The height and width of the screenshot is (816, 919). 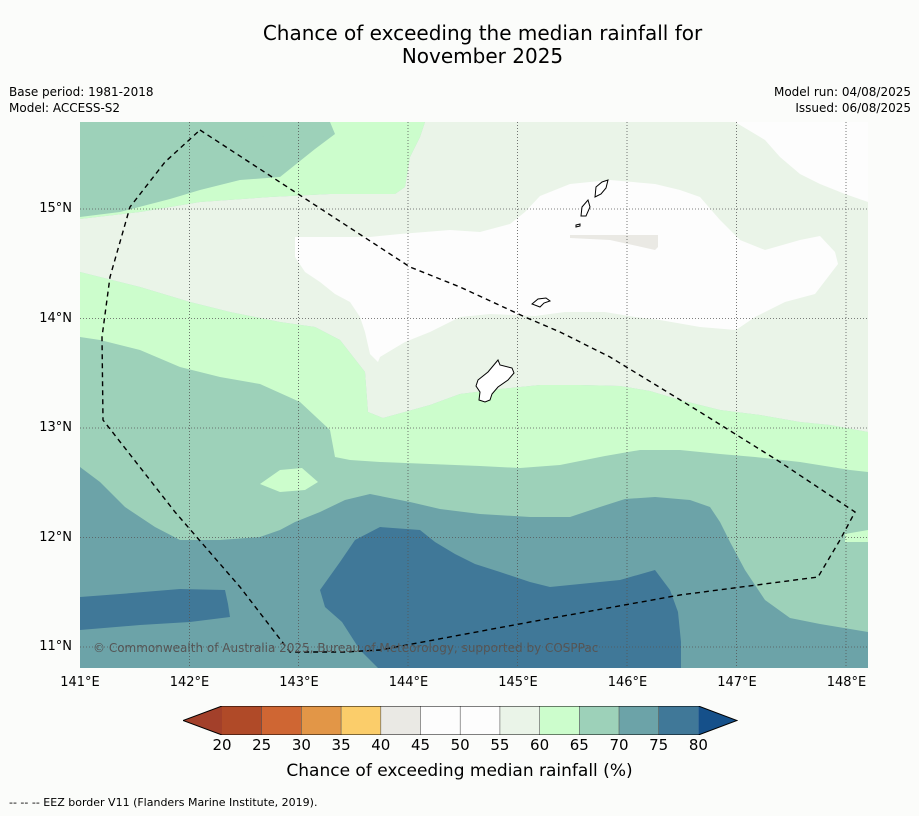 I want to click on band-65-70-north, so click(x=196, y=153).